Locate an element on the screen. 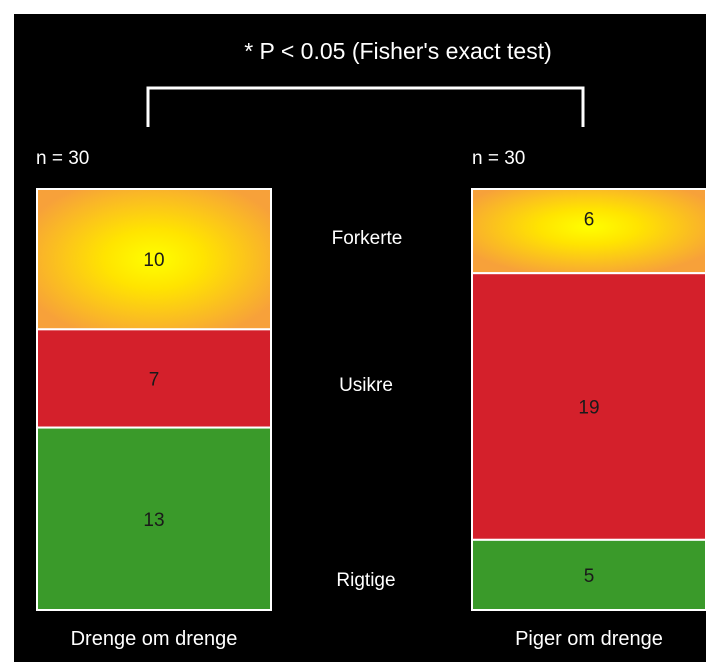 The image size is (721, 662). n-label-piger: n = 30 is located at coordinates (498, 158).